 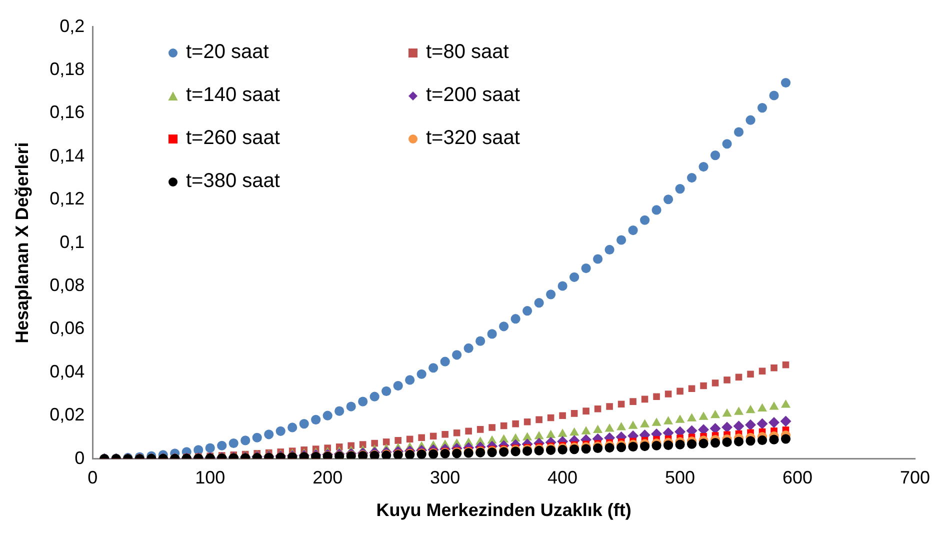 What do you see at coordinates (563, 478) in the screenshot?
I see `x-tick-label: 400` at bounding box center [563, 478].